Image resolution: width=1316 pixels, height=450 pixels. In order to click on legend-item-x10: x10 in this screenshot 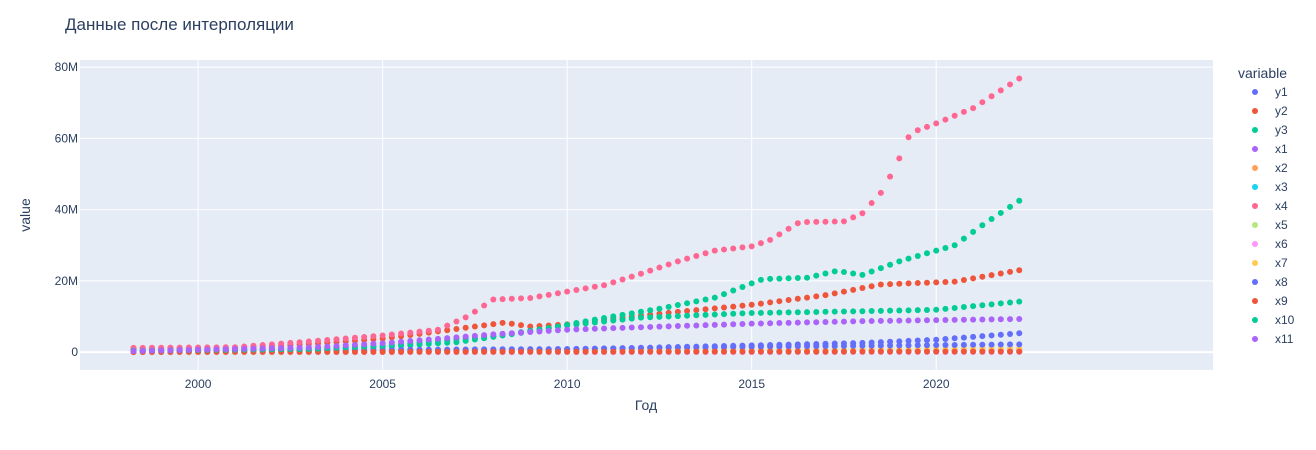, I will do `click(1273, 320)`.